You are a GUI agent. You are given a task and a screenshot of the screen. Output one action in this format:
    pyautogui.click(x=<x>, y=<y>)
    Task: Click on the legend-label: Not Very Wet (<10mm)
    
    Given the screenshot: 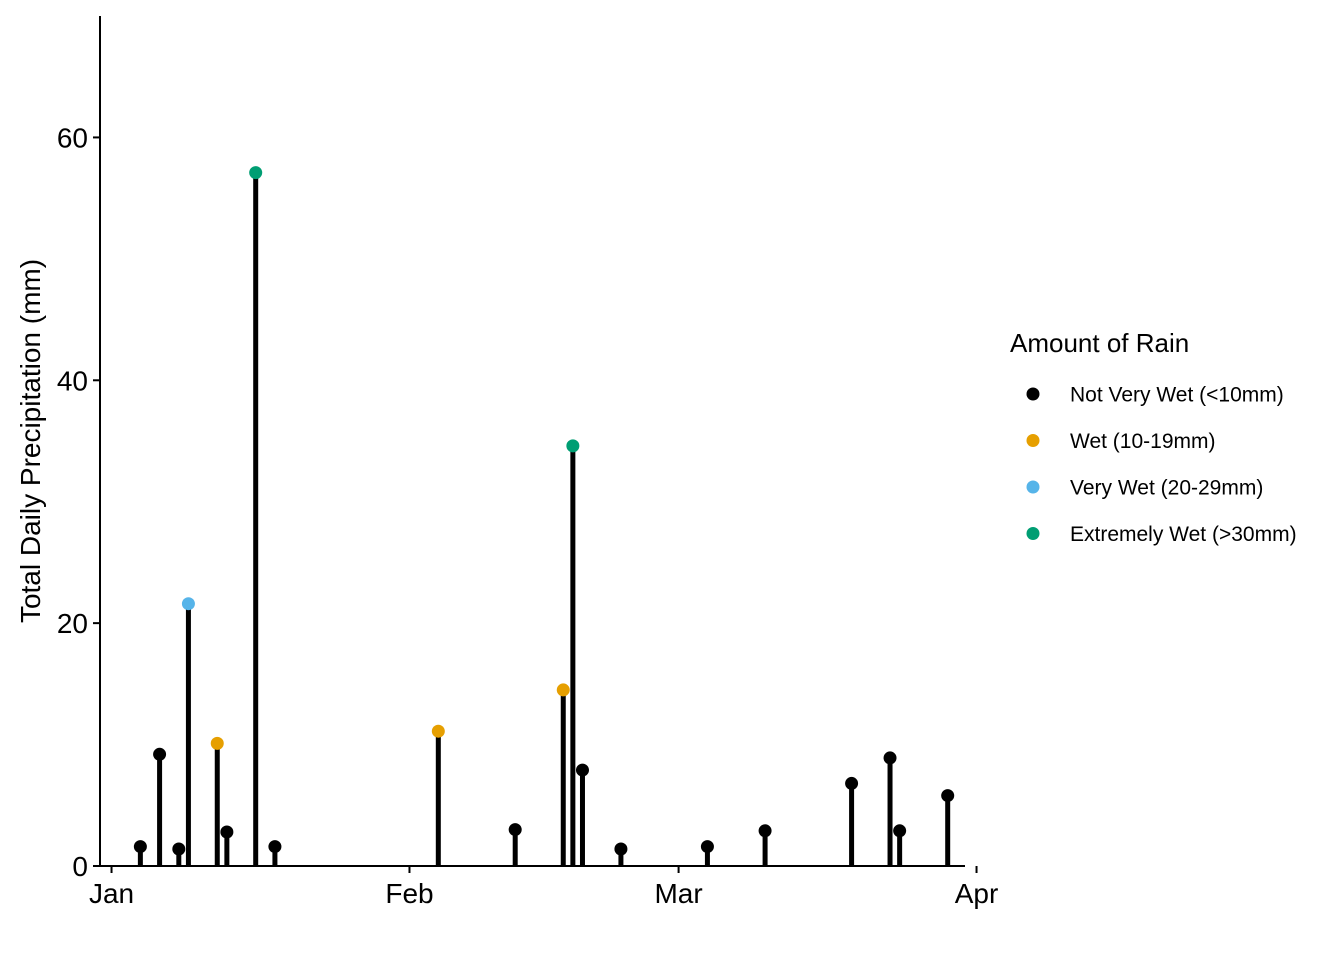 What is the action you would take?
    pyautogui.click(x=1177, y=395)
    